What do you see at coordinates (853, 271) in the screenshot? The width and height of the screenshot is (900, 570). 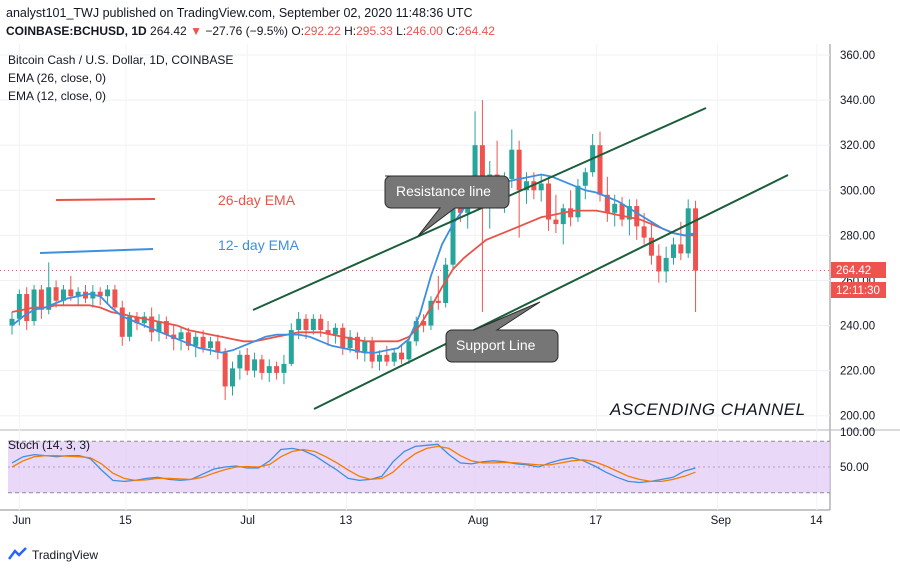 I see `svg-text: 264.42` at bounding box center [853, 271].